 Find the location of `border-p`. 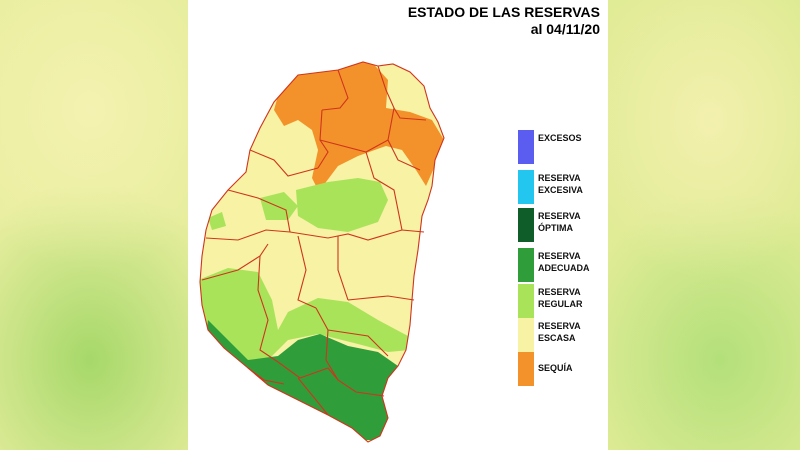

border-p is located at coordinates (327, 344).